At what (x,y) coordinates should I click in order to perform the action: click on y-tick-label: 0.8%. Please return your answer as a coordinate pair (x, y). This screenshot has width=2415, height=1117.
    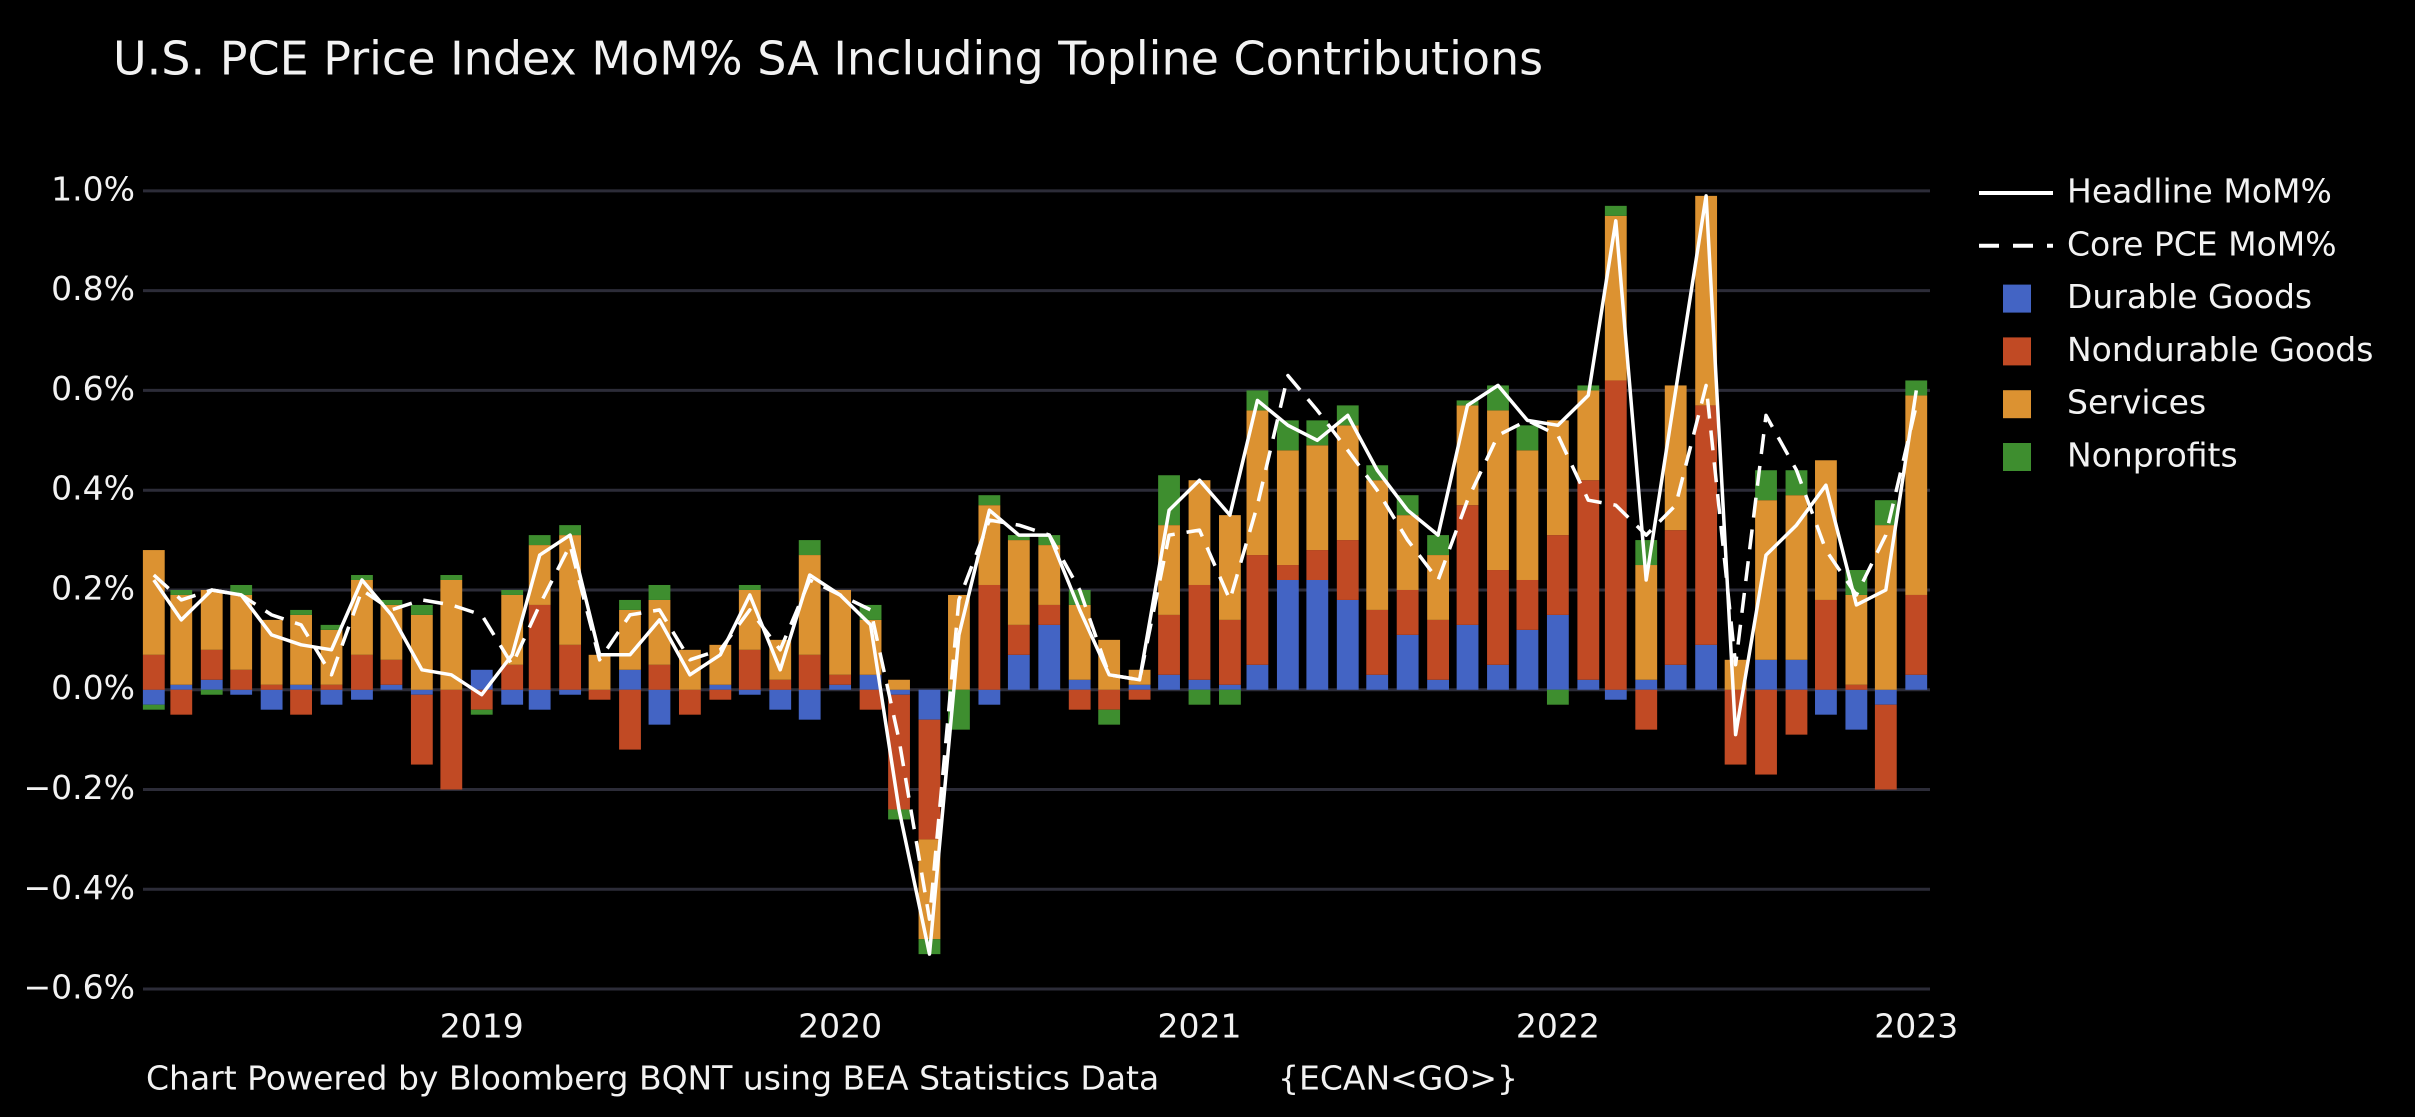
    Looking at the image, I should click on (93, 288).